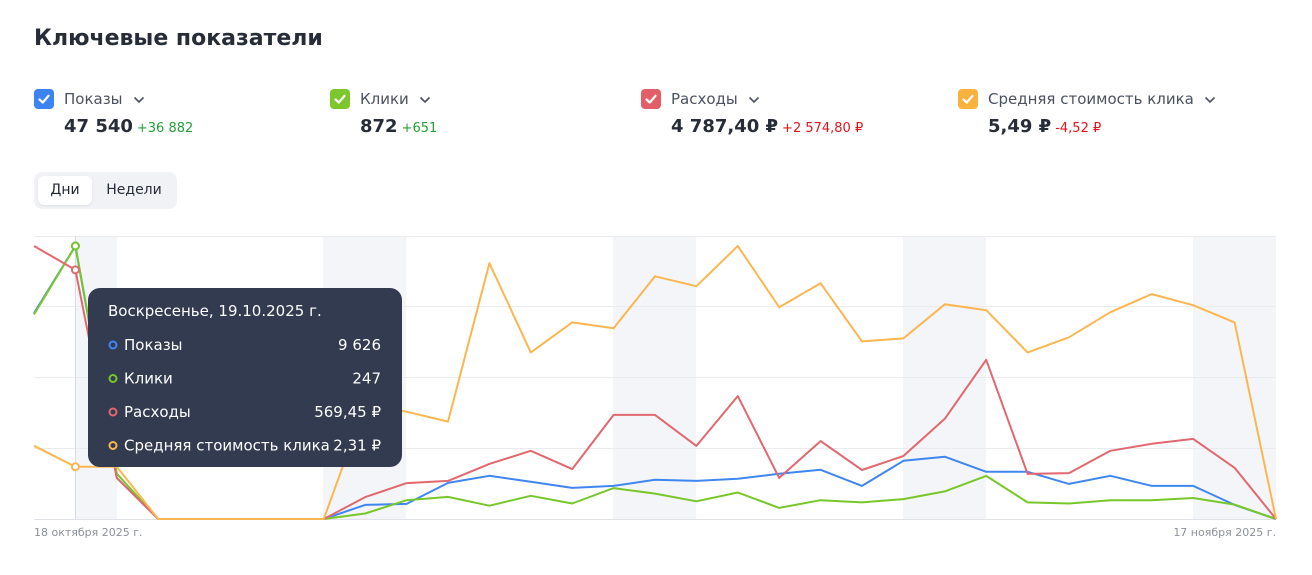  What do you see at coordinates (384, 99) in the screenshot?
I see `metric-label-text: Клики` at bounding box center [384, 99].